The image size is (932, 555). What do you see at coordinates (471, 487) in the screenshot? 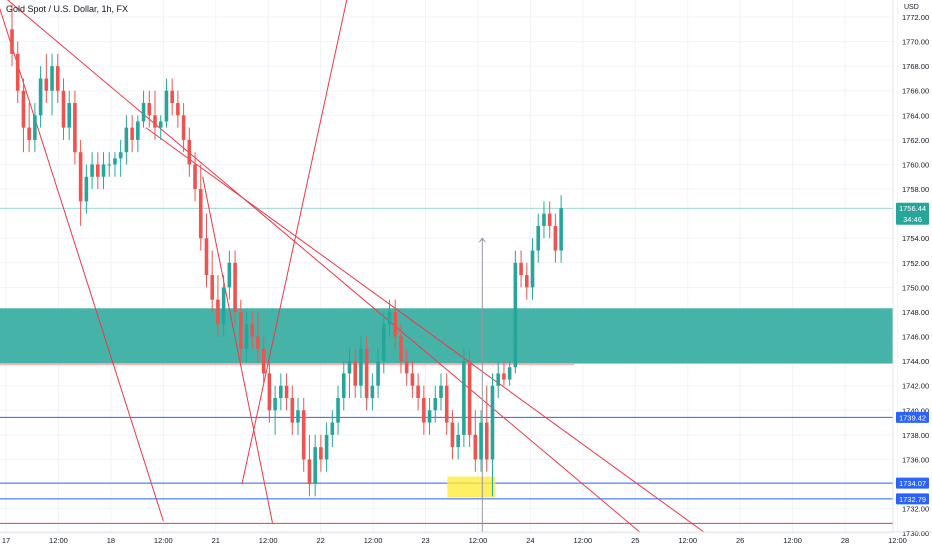
I see `low-highlight-box` at bounding box center [471, 487].